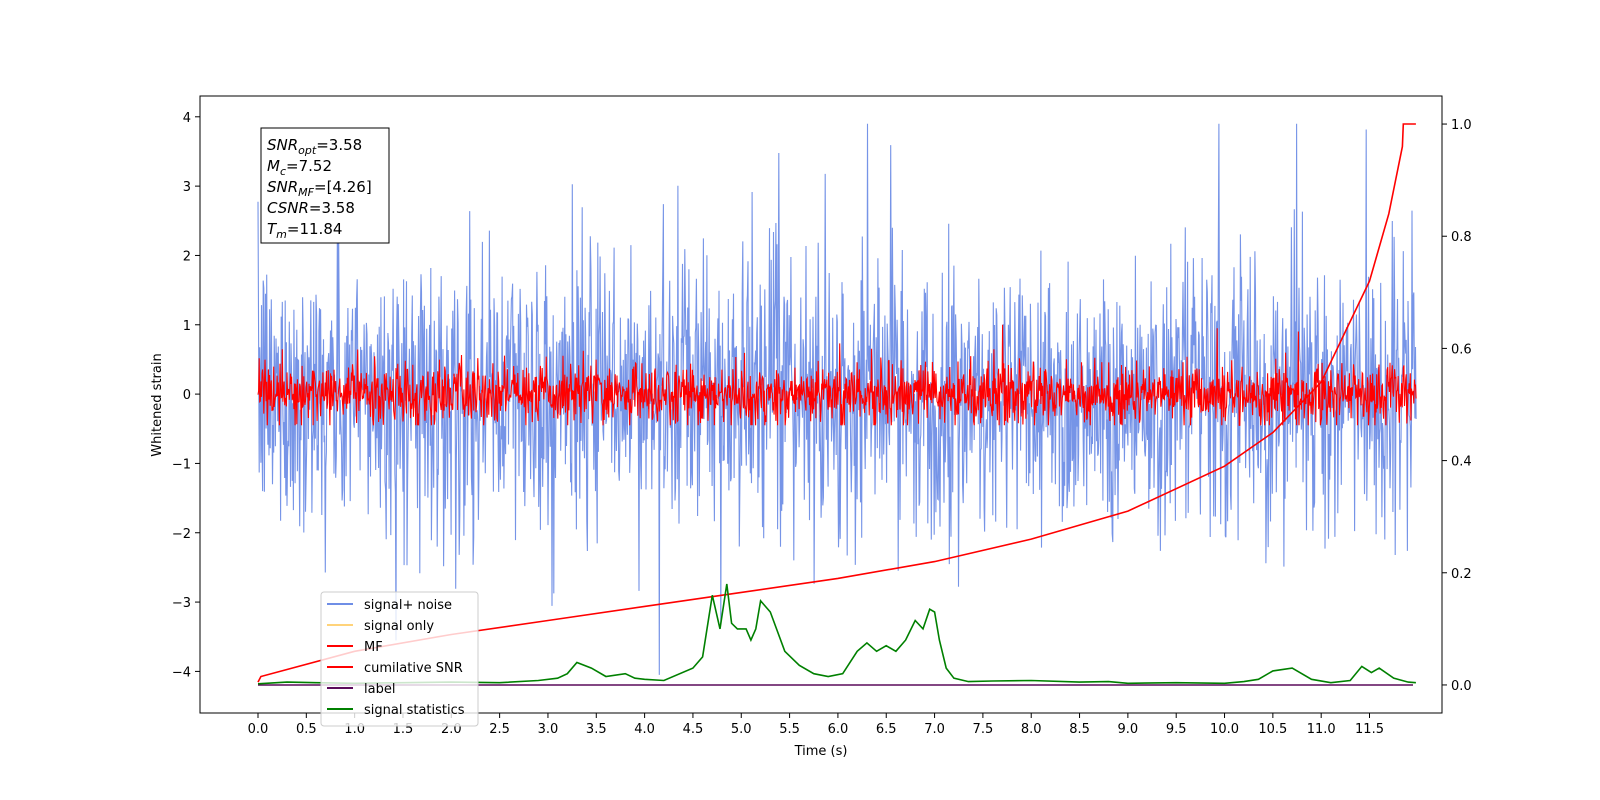 Image resolution: width=1600 pixels, height=800 pixels. I want to click on y-tick-label: 0, so click(187, 395).